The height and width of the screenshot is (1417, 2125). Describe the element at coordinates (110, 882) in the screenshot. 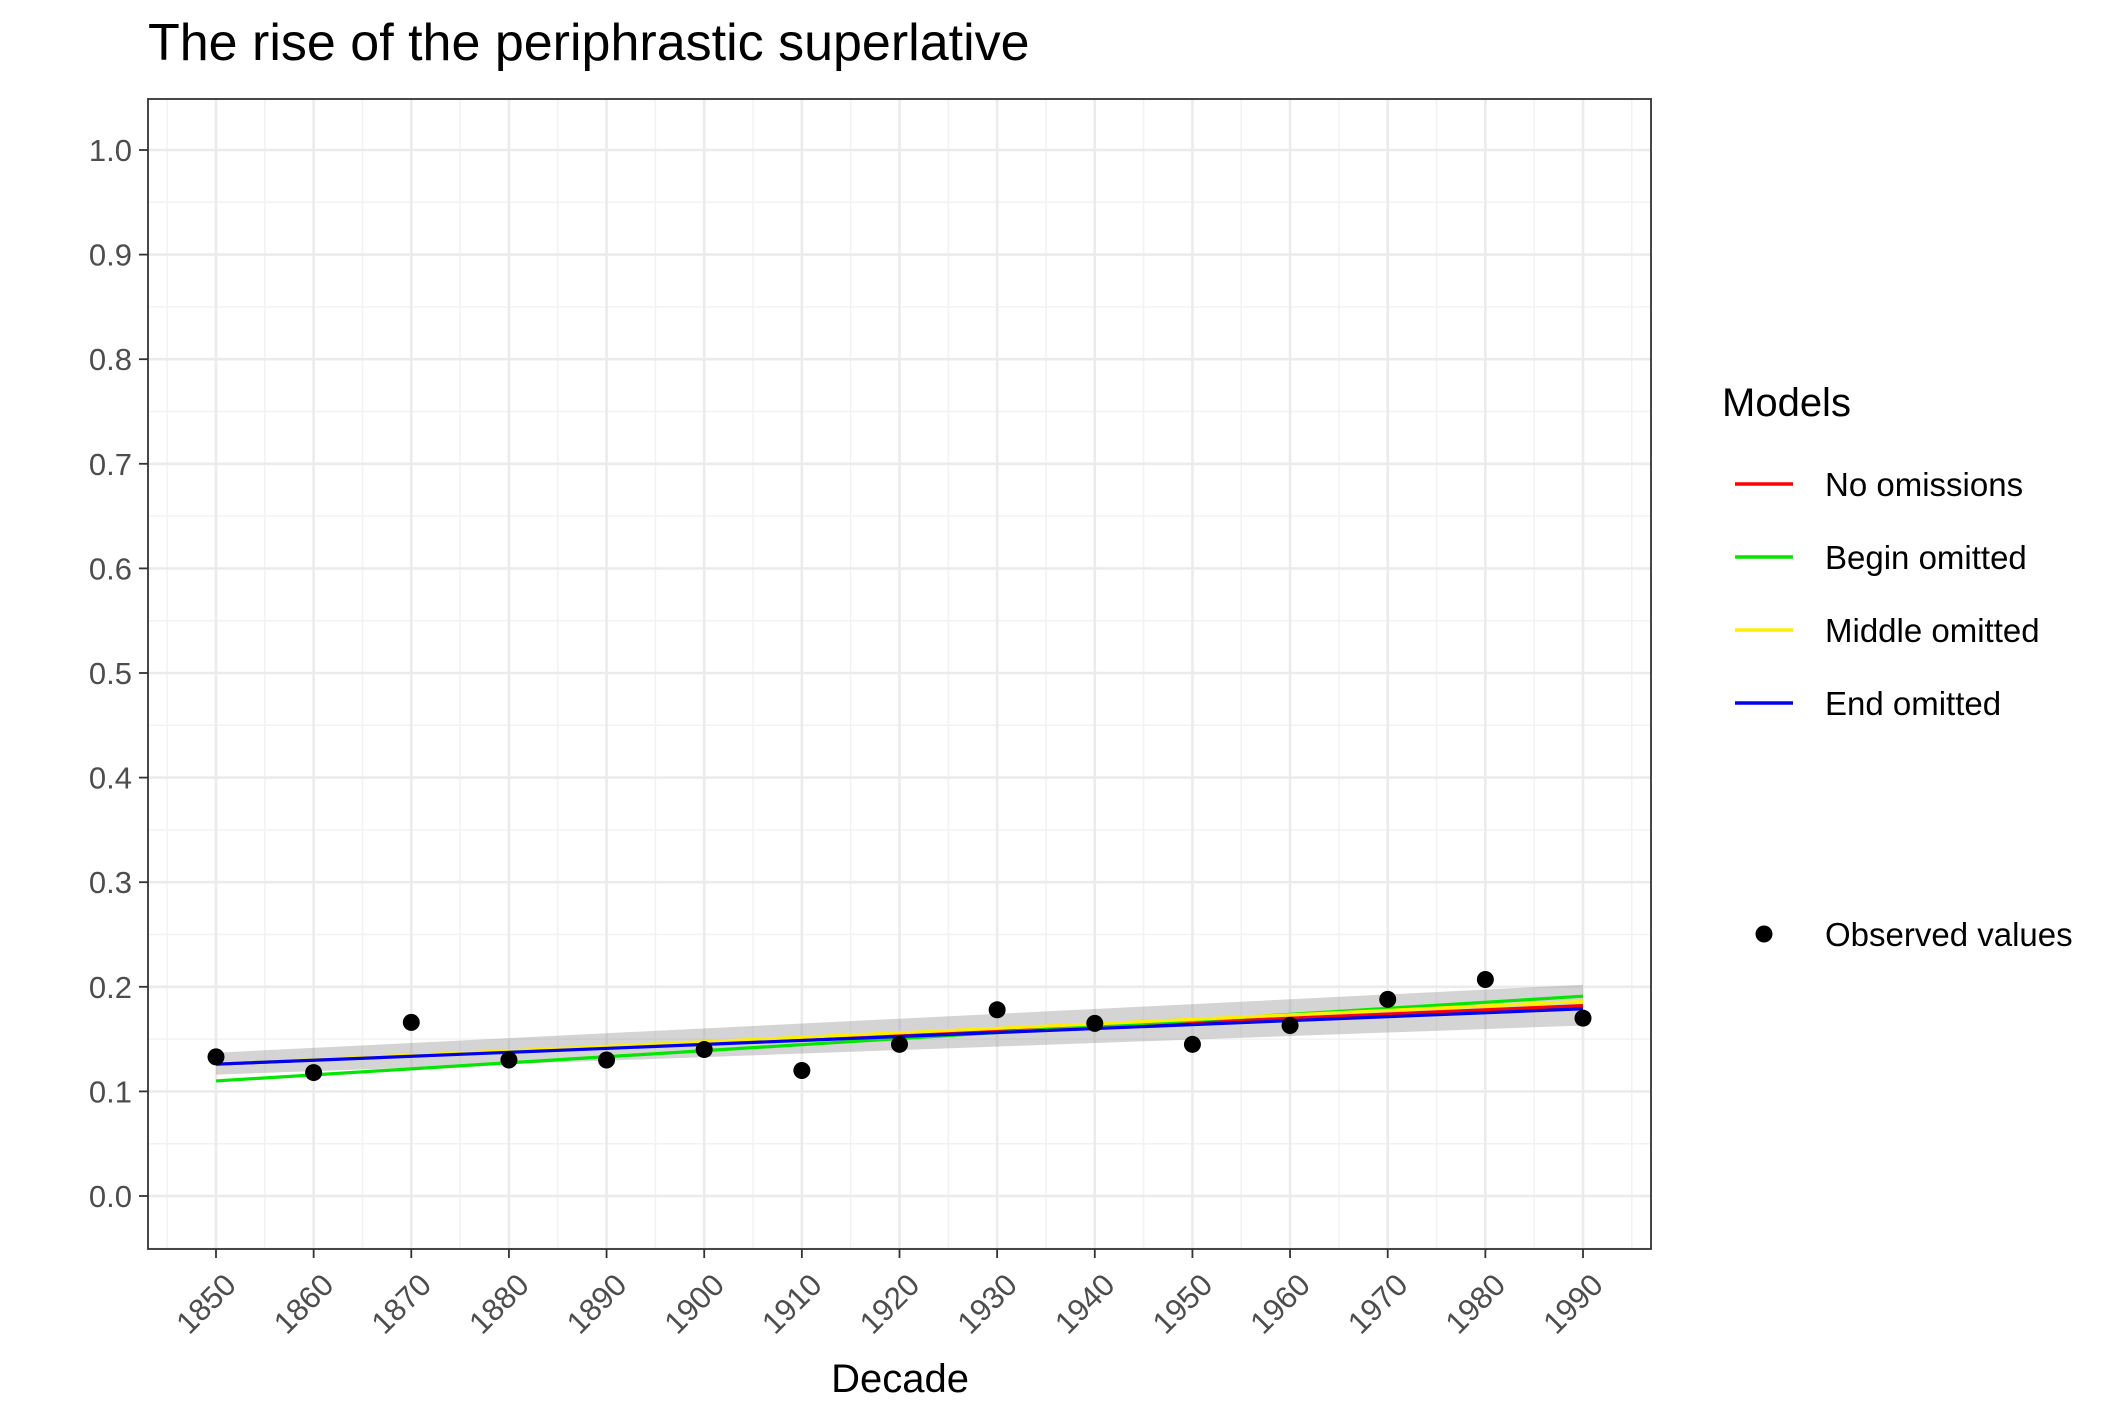

I see `y-tick-label: 0.3` at that location.